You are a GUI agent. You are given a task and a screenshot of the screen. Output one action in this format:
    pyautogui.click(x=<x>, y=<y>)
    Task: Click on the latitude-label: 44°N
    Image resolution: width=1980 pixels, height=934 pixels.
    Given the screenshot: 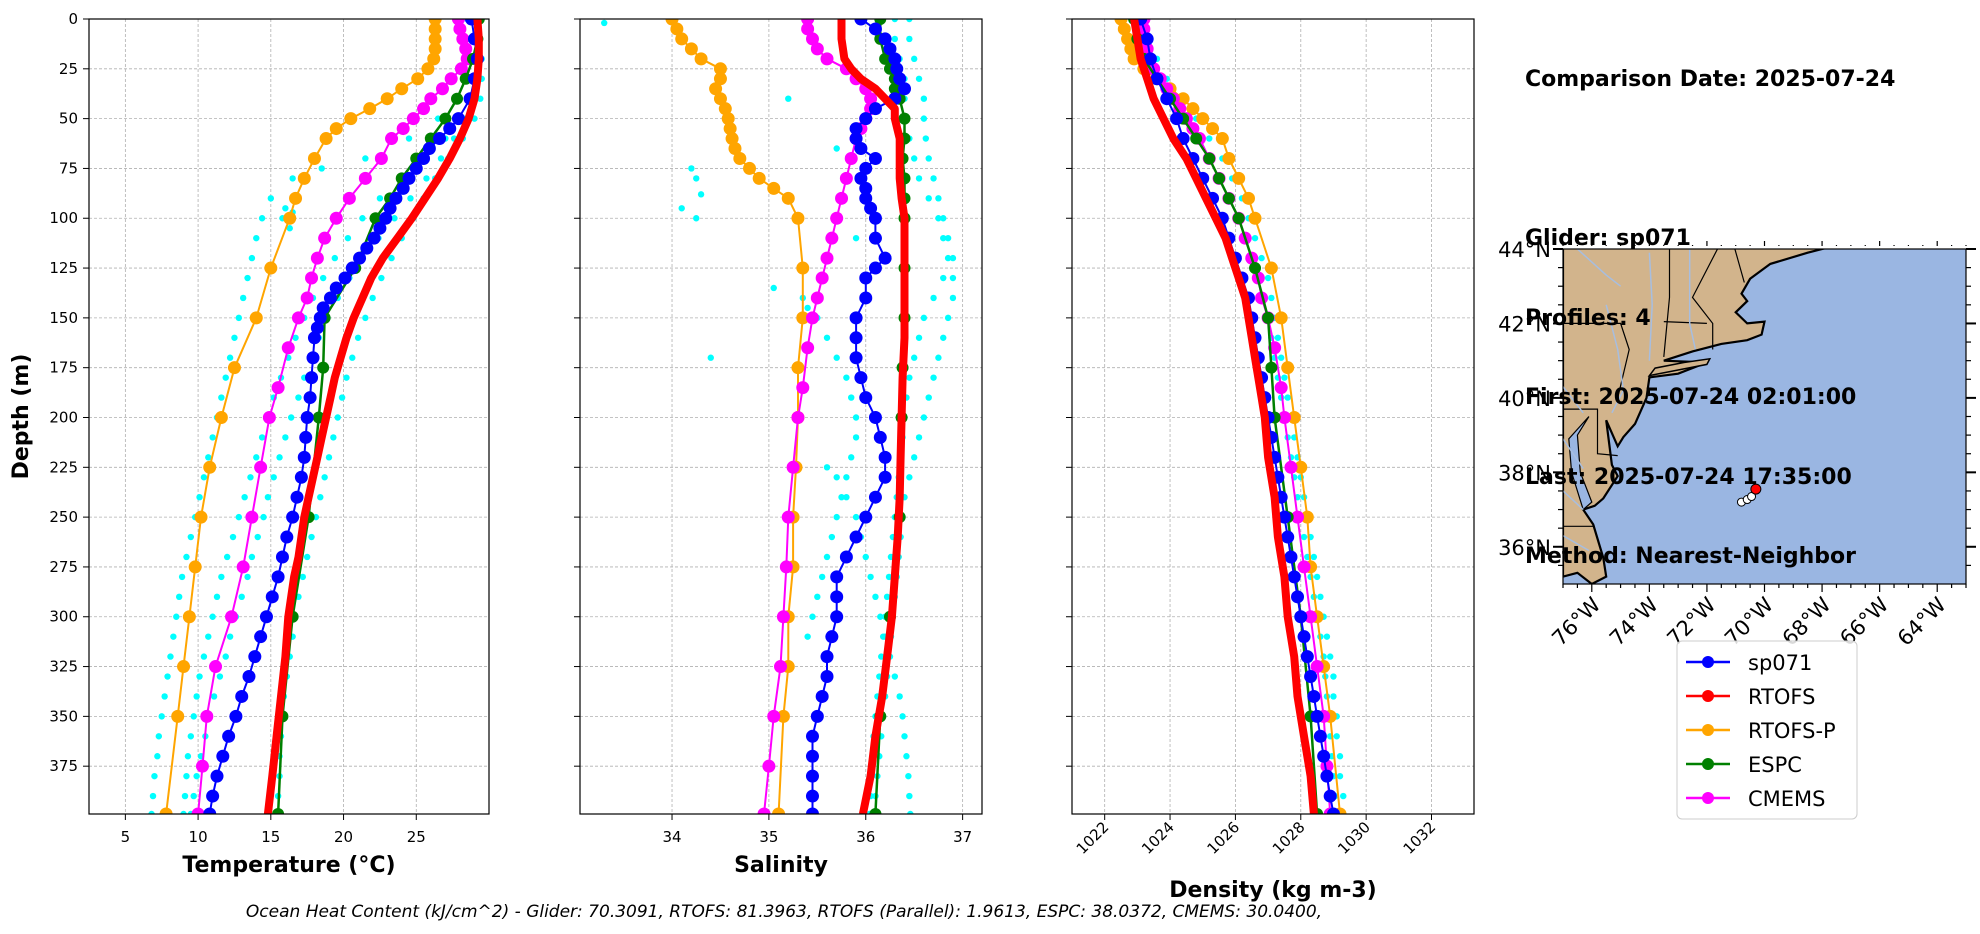 What is the action you would take?
    pyautogui.click(x=1524, y=250)
    